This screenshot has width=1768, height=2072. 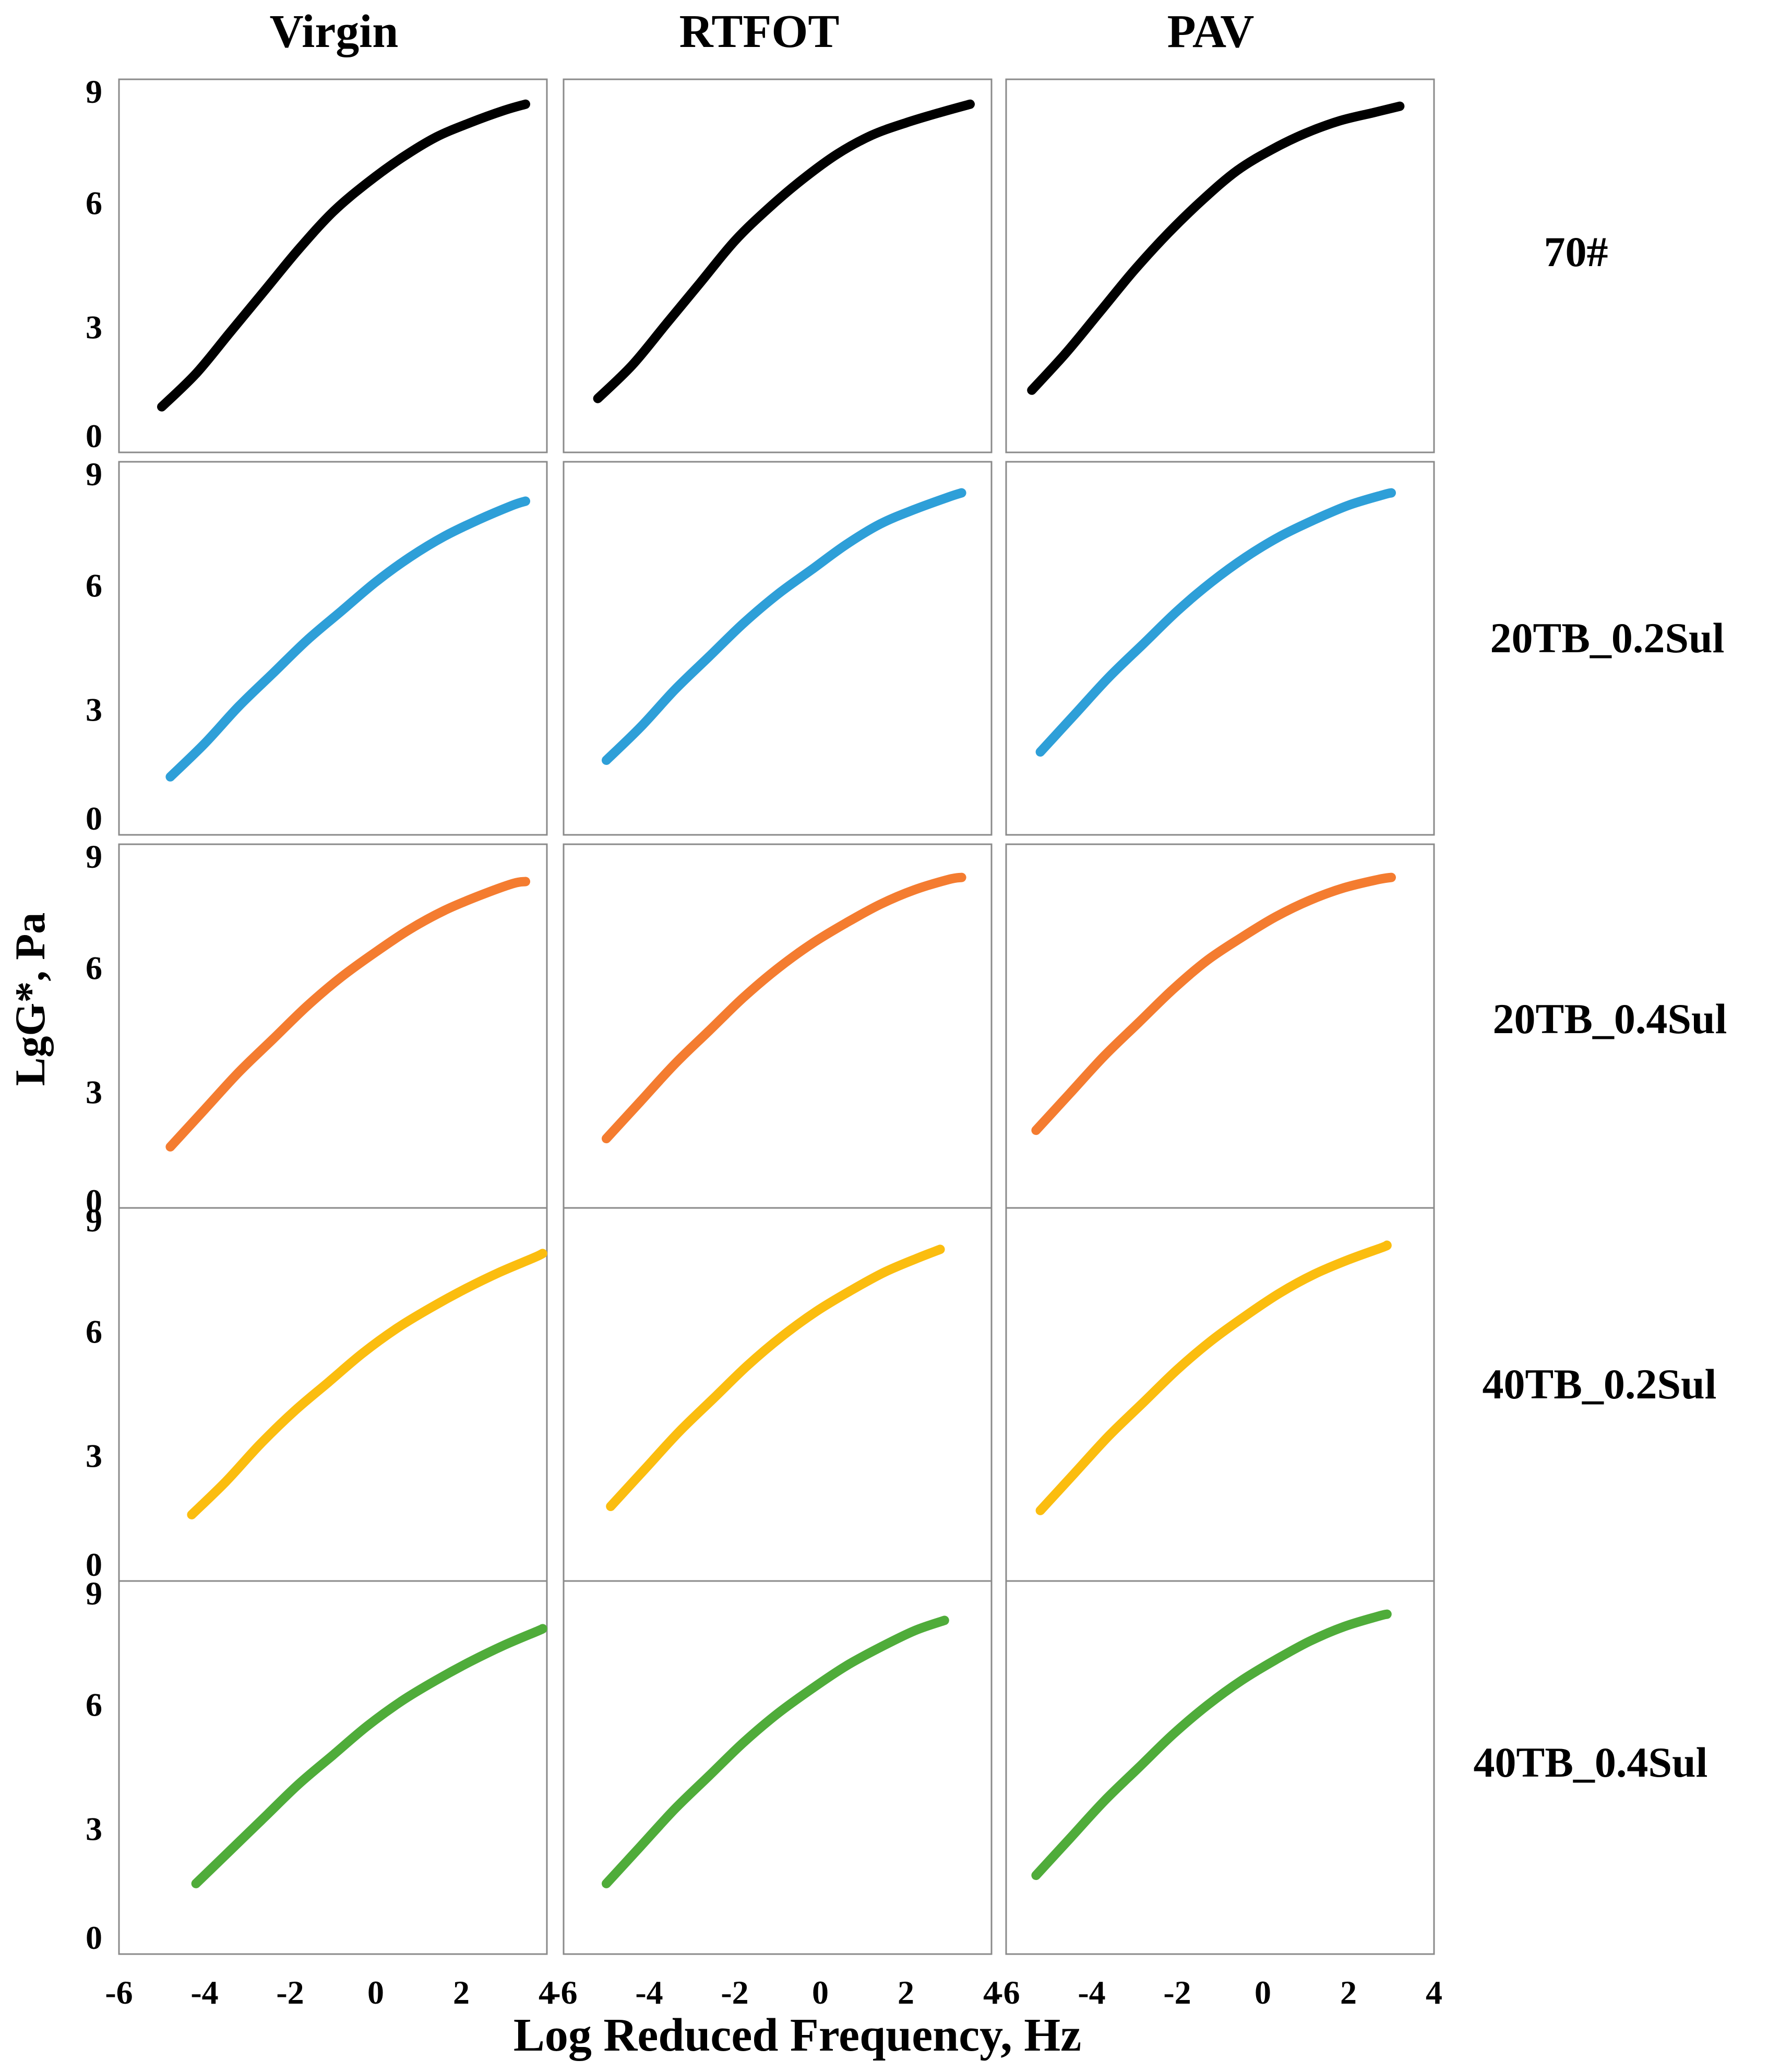 I want to click on y-axis-title: LgG*, Pa, so click(x=30, y=999).